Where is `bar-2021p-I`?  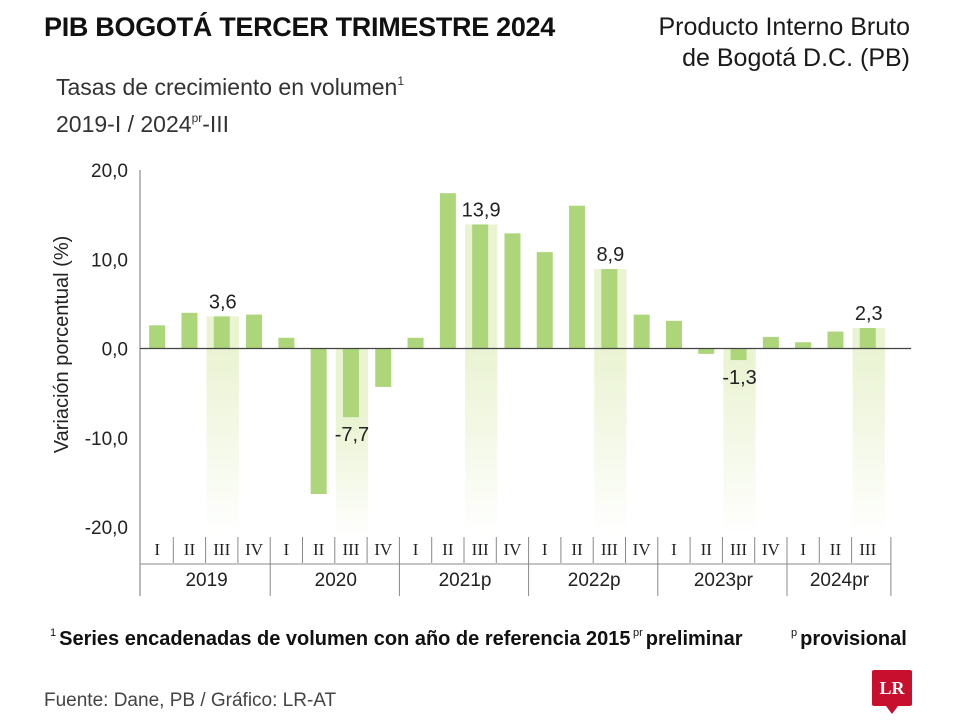 bar-2021p-I is located at coordinates (415, 343).